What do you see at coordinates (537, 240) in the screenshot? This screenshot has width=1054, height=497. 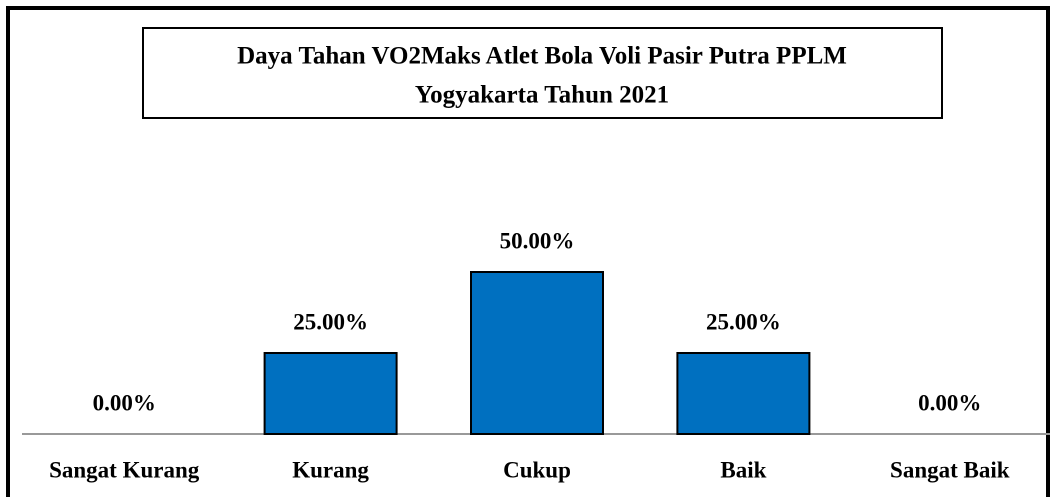 I see `data-label: 50.00%` at bounding box center [537, 240].